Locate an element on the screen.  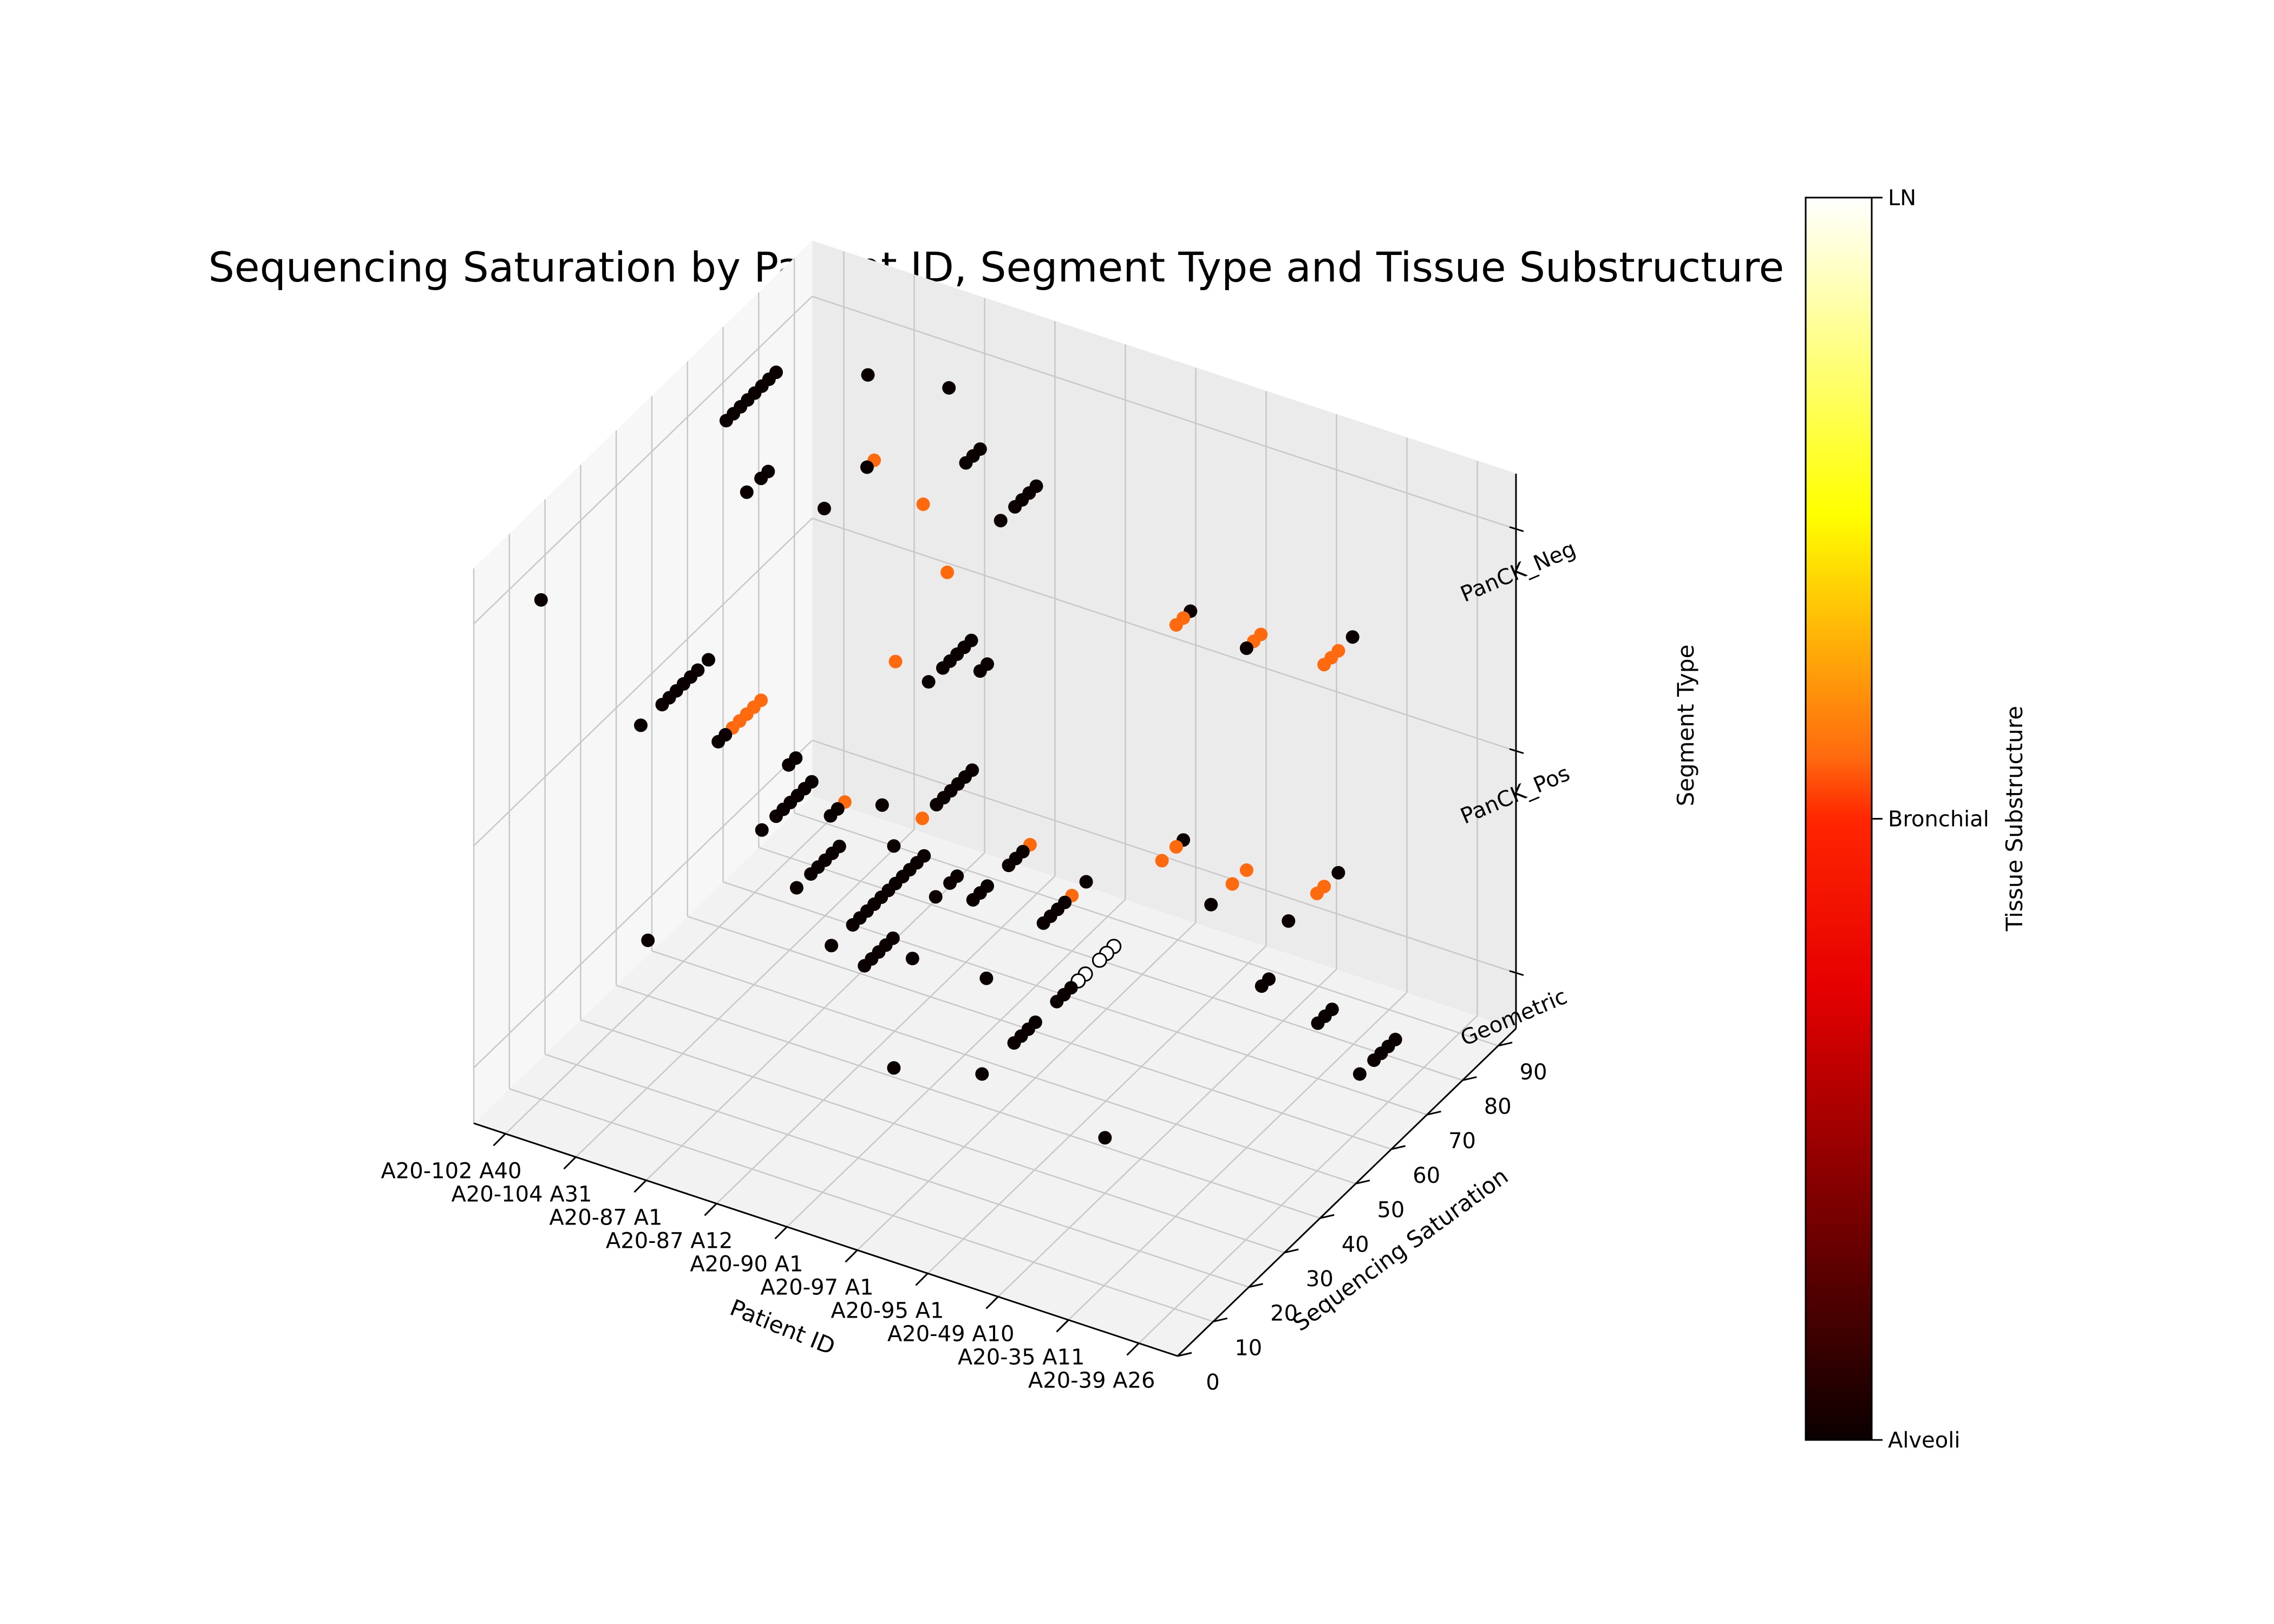
colorbar-tick-label: LN is located at coordinates (1902, 198).